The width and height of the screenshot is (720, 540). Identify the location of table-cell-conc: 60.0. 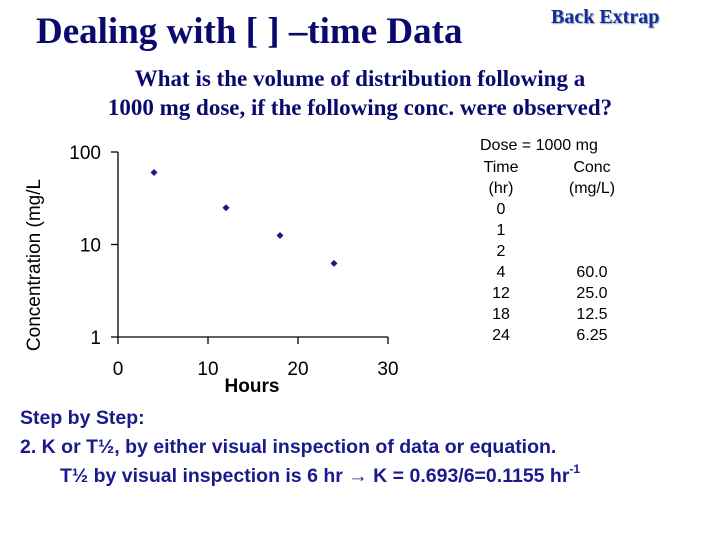
(592, 272).